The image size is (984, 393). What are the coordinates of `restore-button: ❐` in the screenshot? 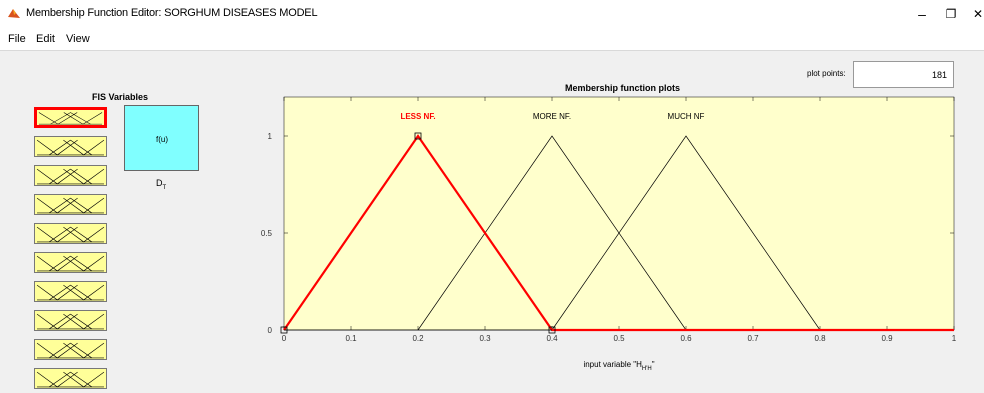 It's located at (951, 14).